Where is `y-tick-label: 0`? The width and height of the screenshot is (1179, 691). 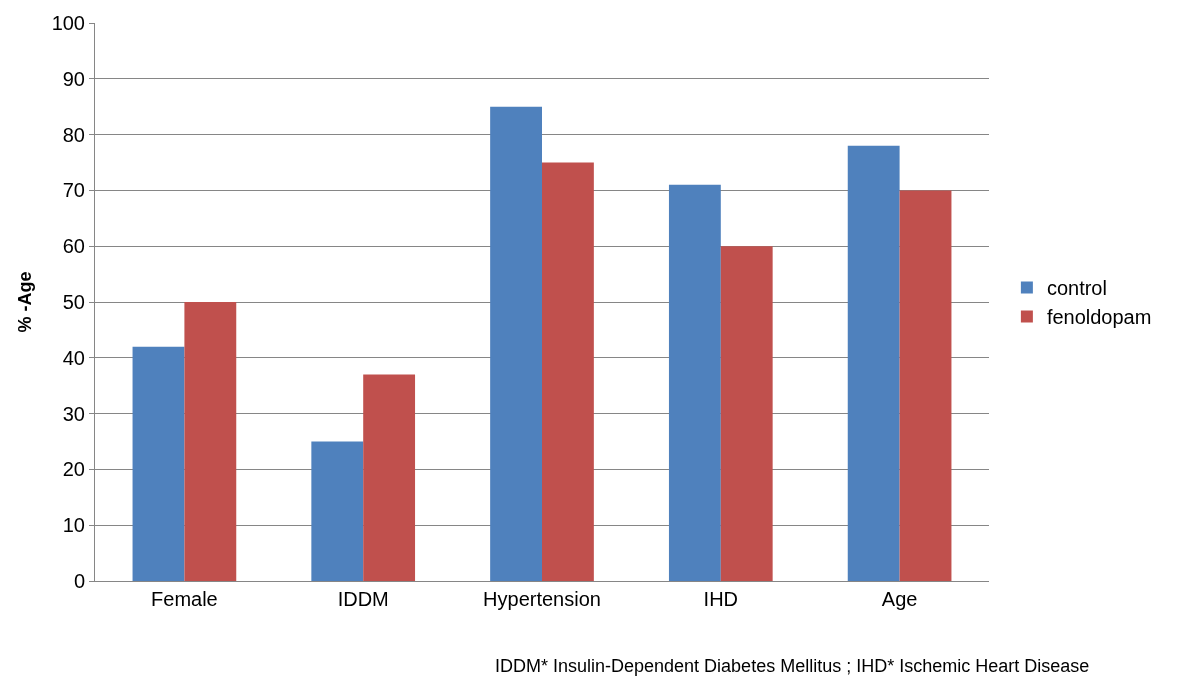
y-tick-label: 0 is located at coordinates (79, 581).